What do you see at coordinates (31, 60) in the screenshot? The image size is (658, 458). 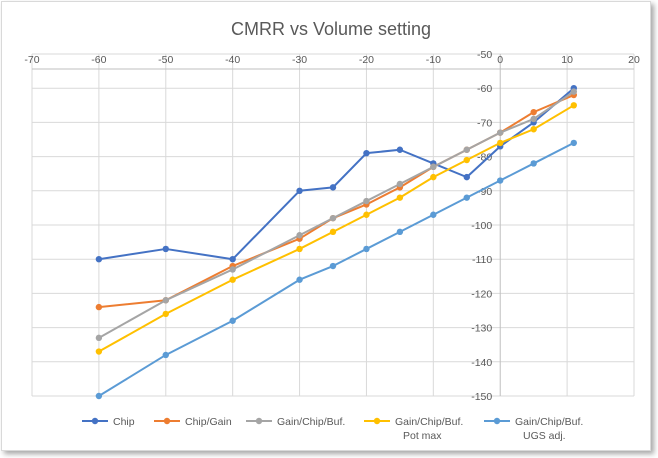 I see `x-tick-label: -70` at bounding box center [31, 60].